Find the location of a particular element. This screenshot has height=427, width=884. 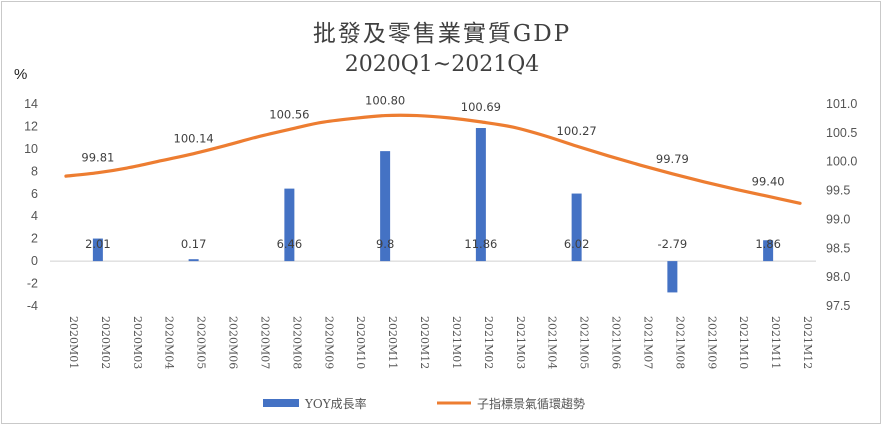

x-tick-label: 2020M06 is located at coordinates (233, 342).